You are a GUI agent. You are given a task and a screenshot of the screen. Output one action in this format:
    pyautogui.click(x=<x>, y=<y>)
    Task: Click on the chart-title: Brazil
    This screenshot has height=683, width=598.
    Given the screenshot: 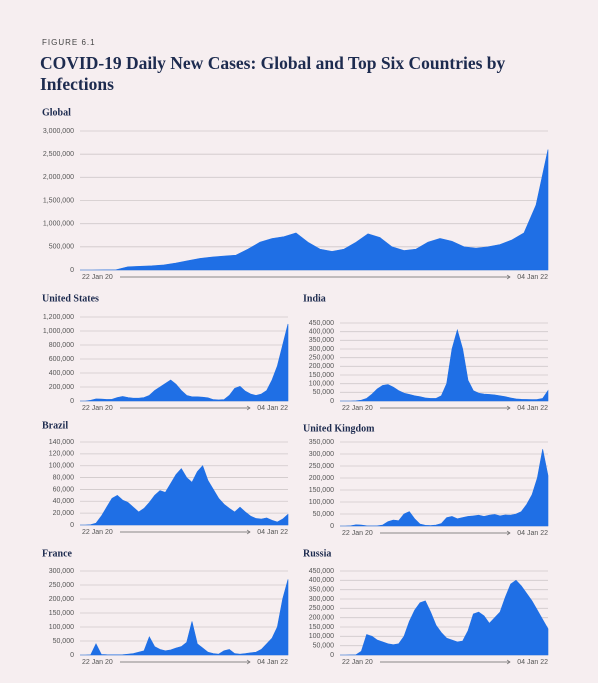 What is the action you would take?
    pyautogui.click(x=55, y=425)
    